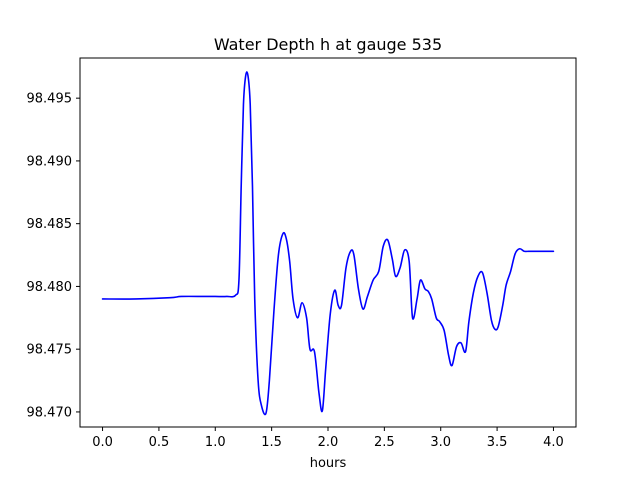 The height and width of the screenshot is (480, 640). What do you see at coordinates (328, 44) in the screenshot?
I see `chart-title: Water Depth h at gauge 535` at bounding box center [328, 44].